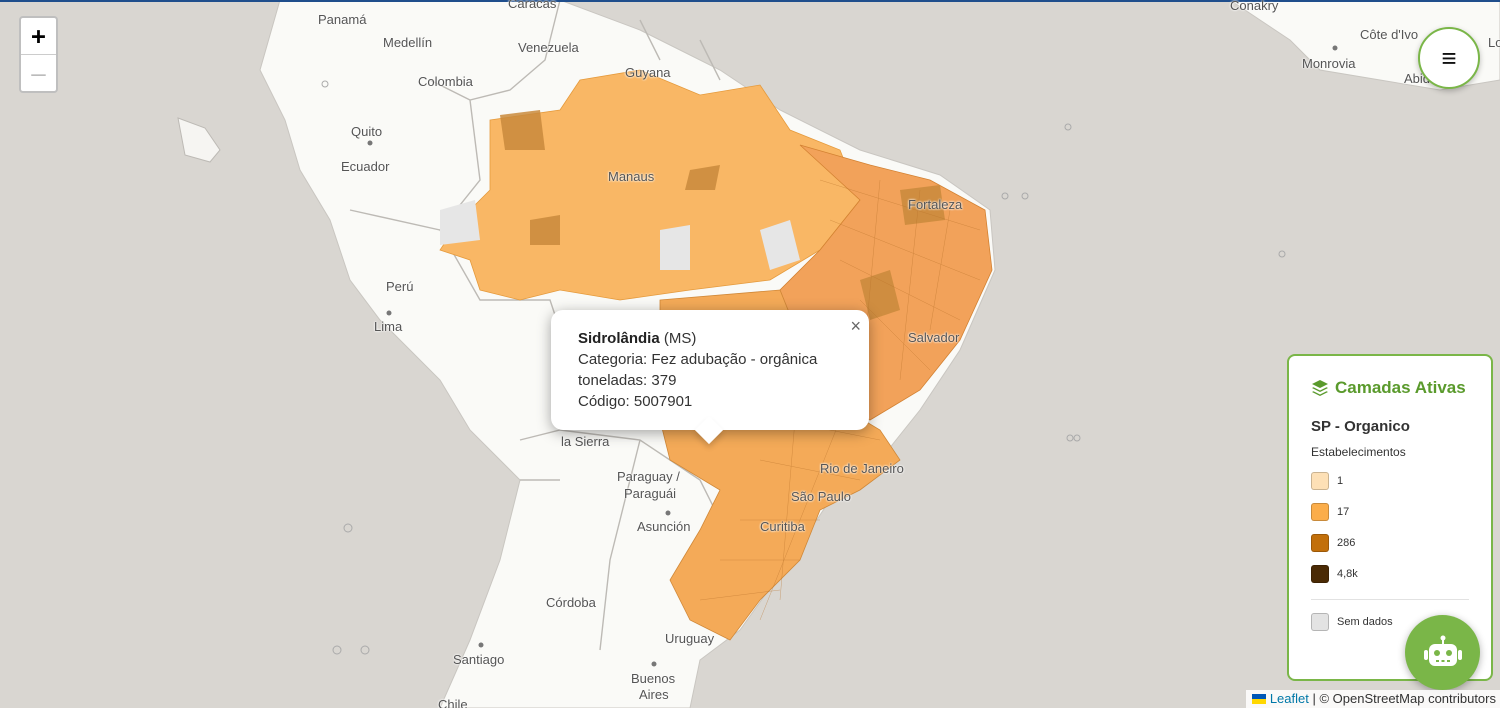 Image resolution: width=1500 pixels, height=708 pixels. I want to click on place-label: Conakry, so click(1254, 6).